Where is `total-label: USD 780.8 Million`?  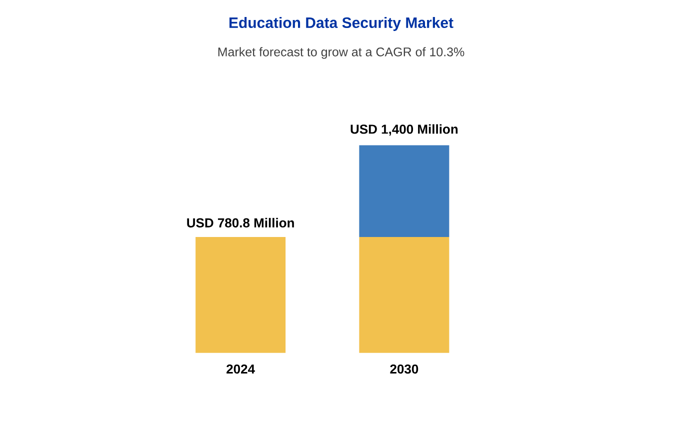
total-label: USD 780.8 Million is located at coordinates (240, 223).